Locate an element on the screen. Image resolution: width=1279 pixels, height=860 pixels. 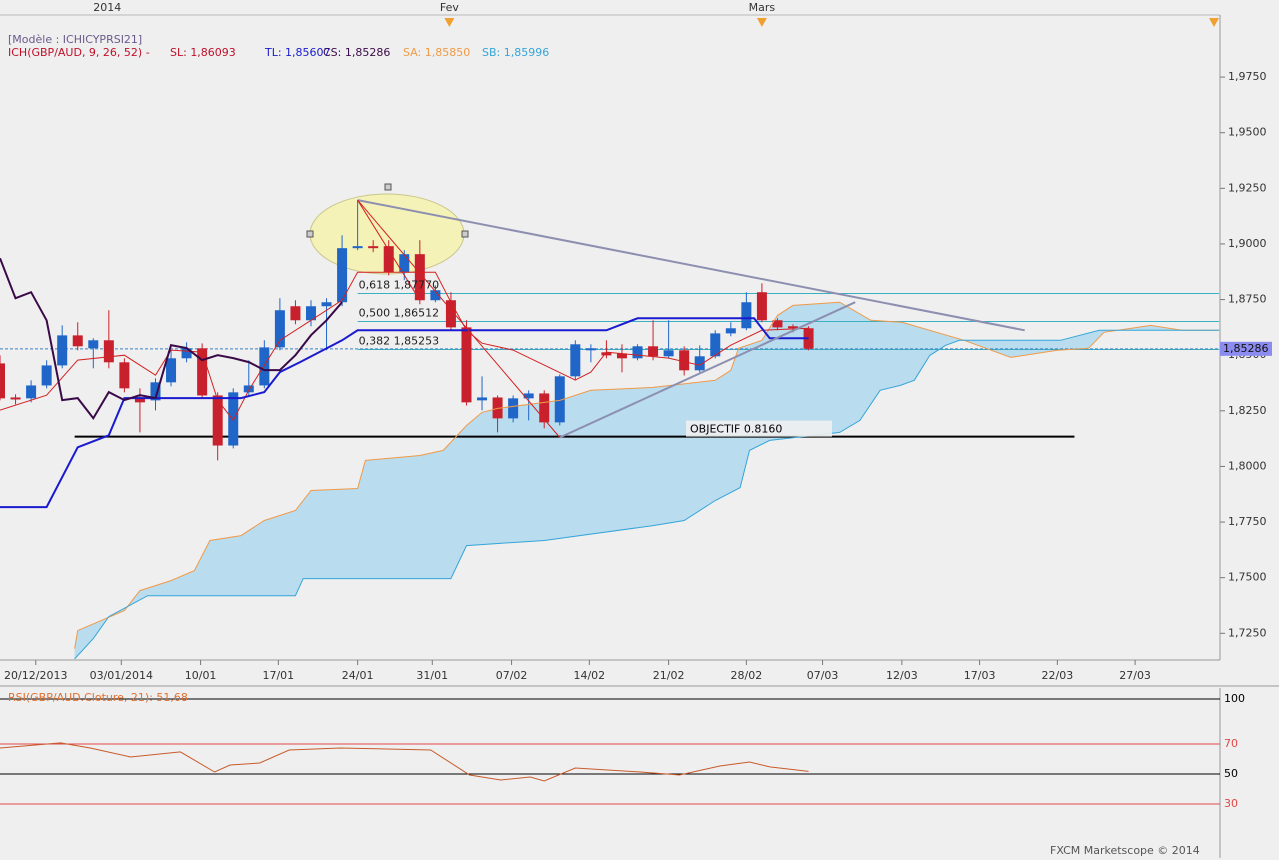
y-tick-label: 1,9750 is located at coordinates (1247, 76).